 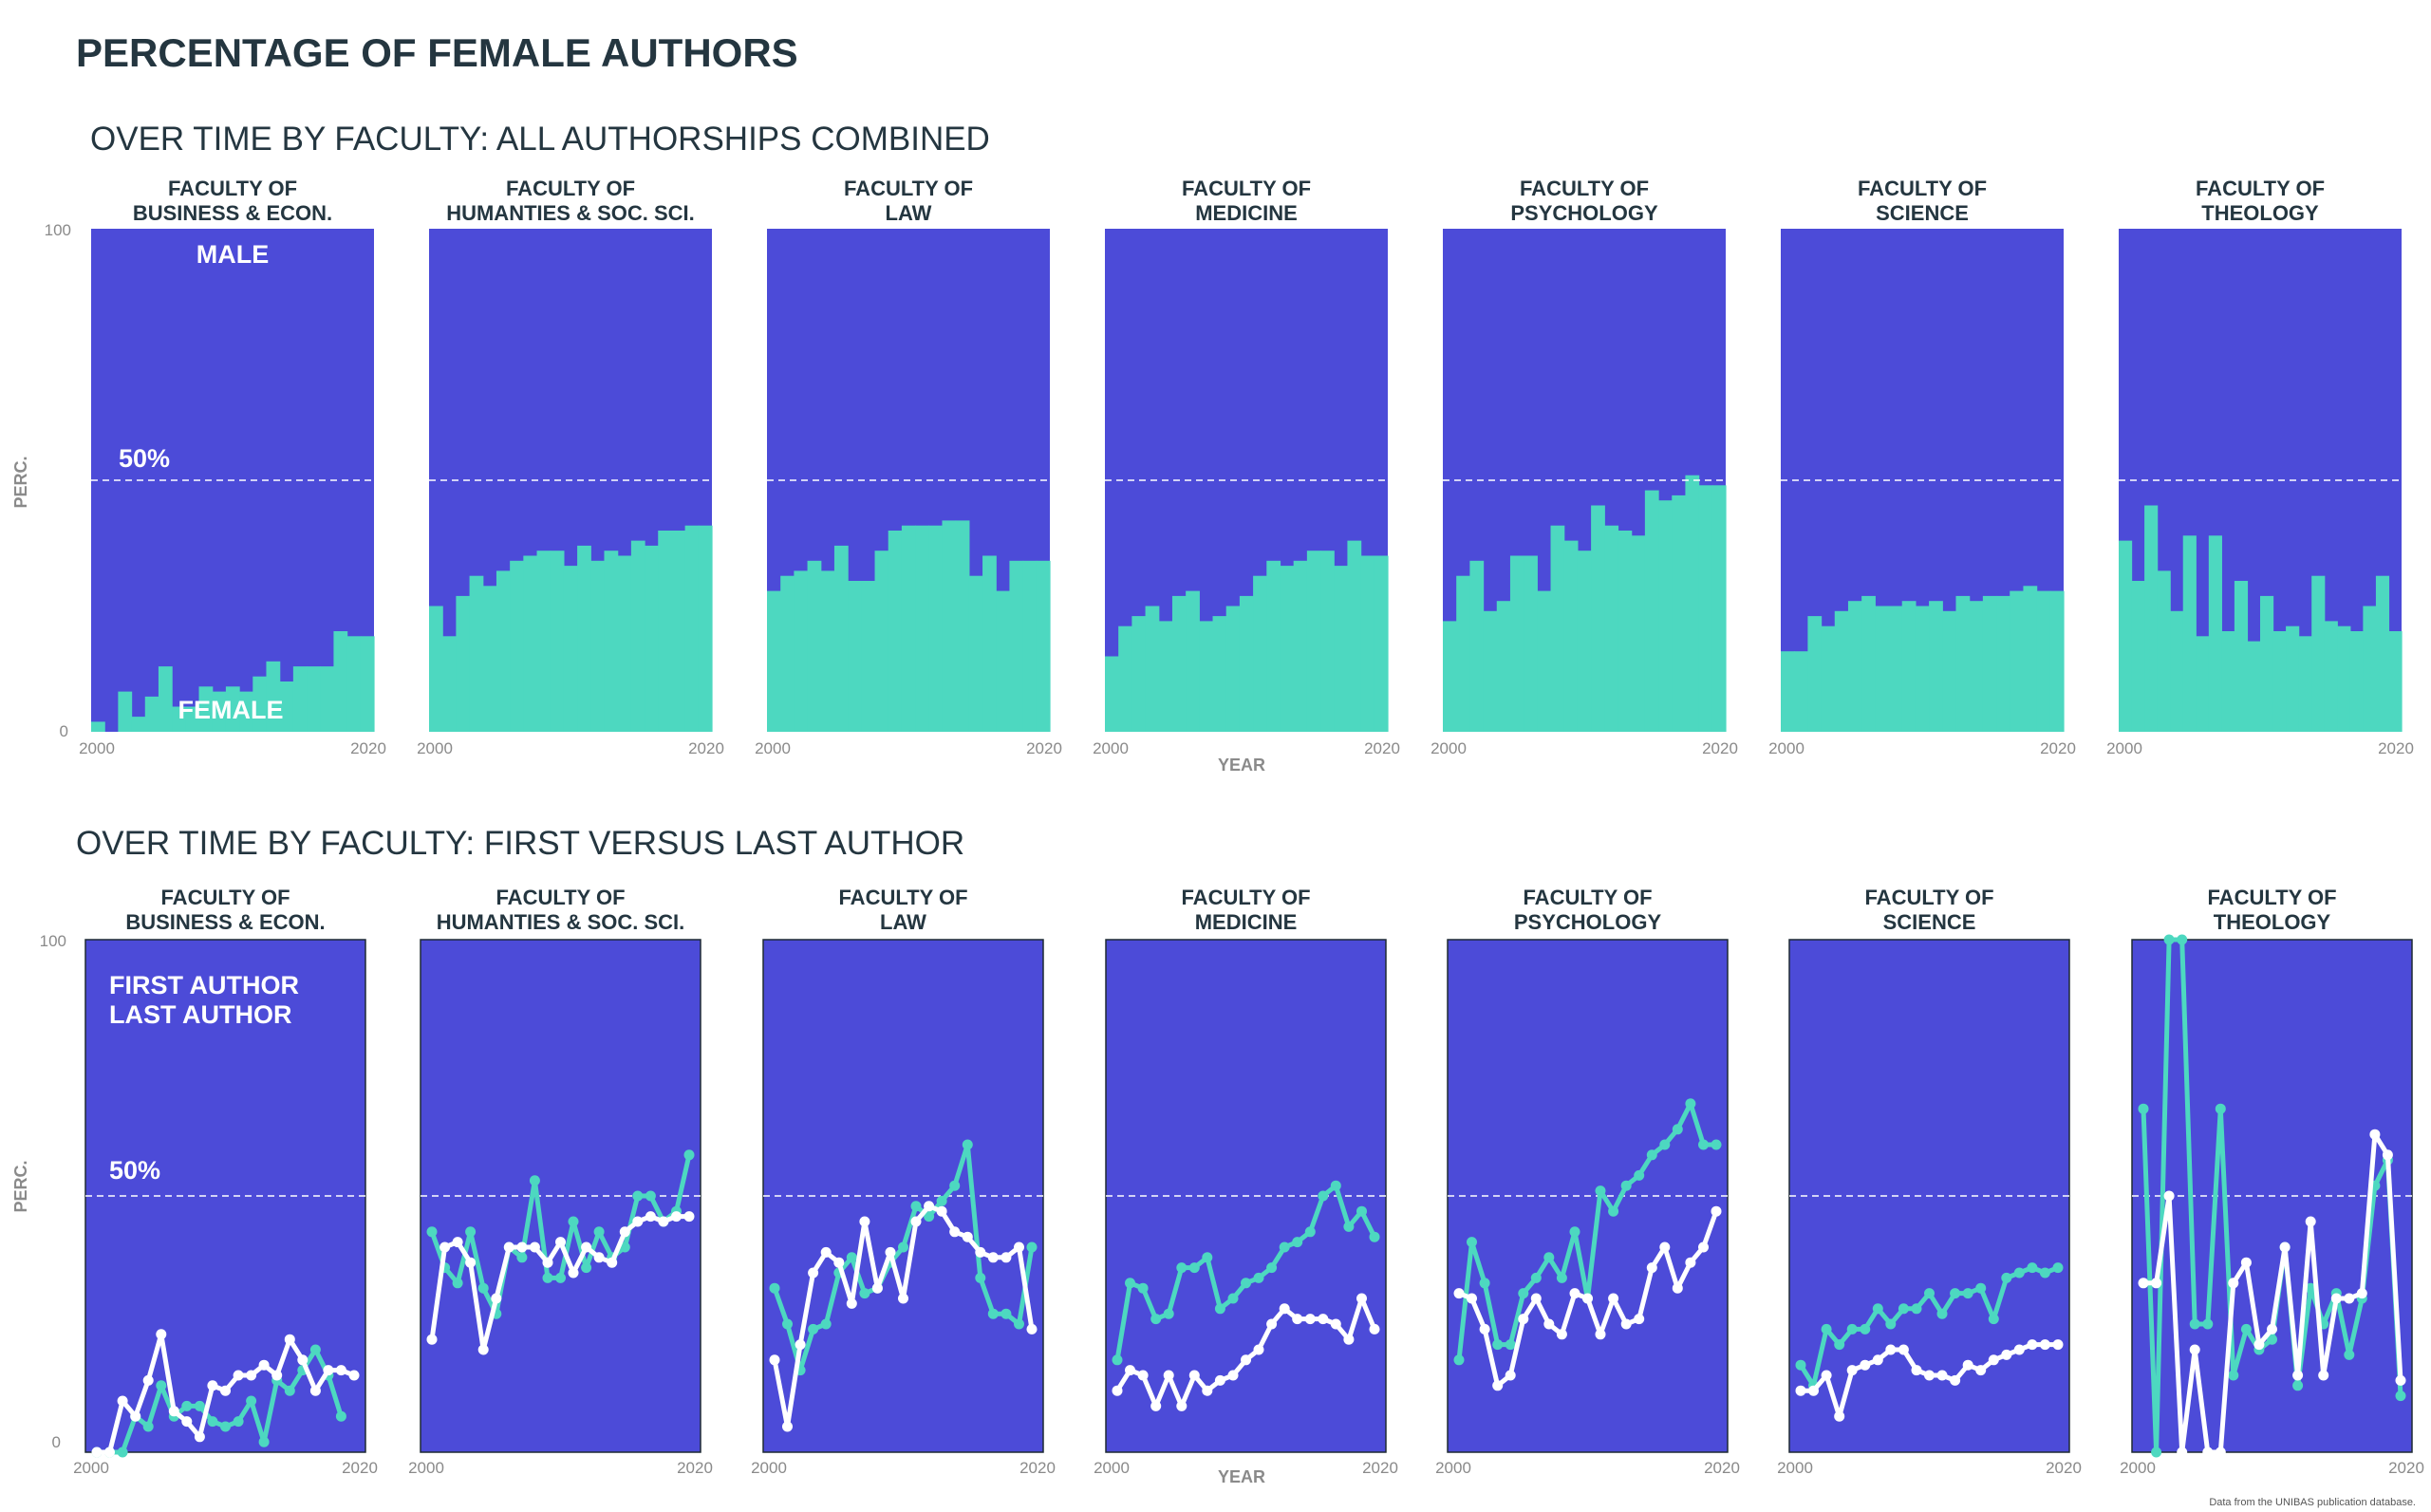 What do you see at coordinates (225, 922) in the screenshot?
I see `facet-label-line2: BUSINESS & ECON.` at bounding box center [225, 922].